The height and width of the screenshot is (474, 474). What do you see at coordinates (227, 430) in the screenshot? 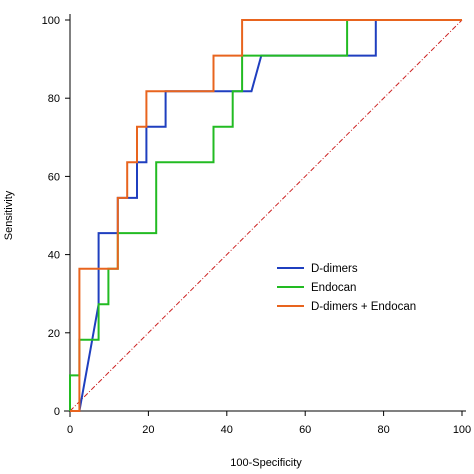
I see `x-tick-label: 40` at bounding box center [227, 430].